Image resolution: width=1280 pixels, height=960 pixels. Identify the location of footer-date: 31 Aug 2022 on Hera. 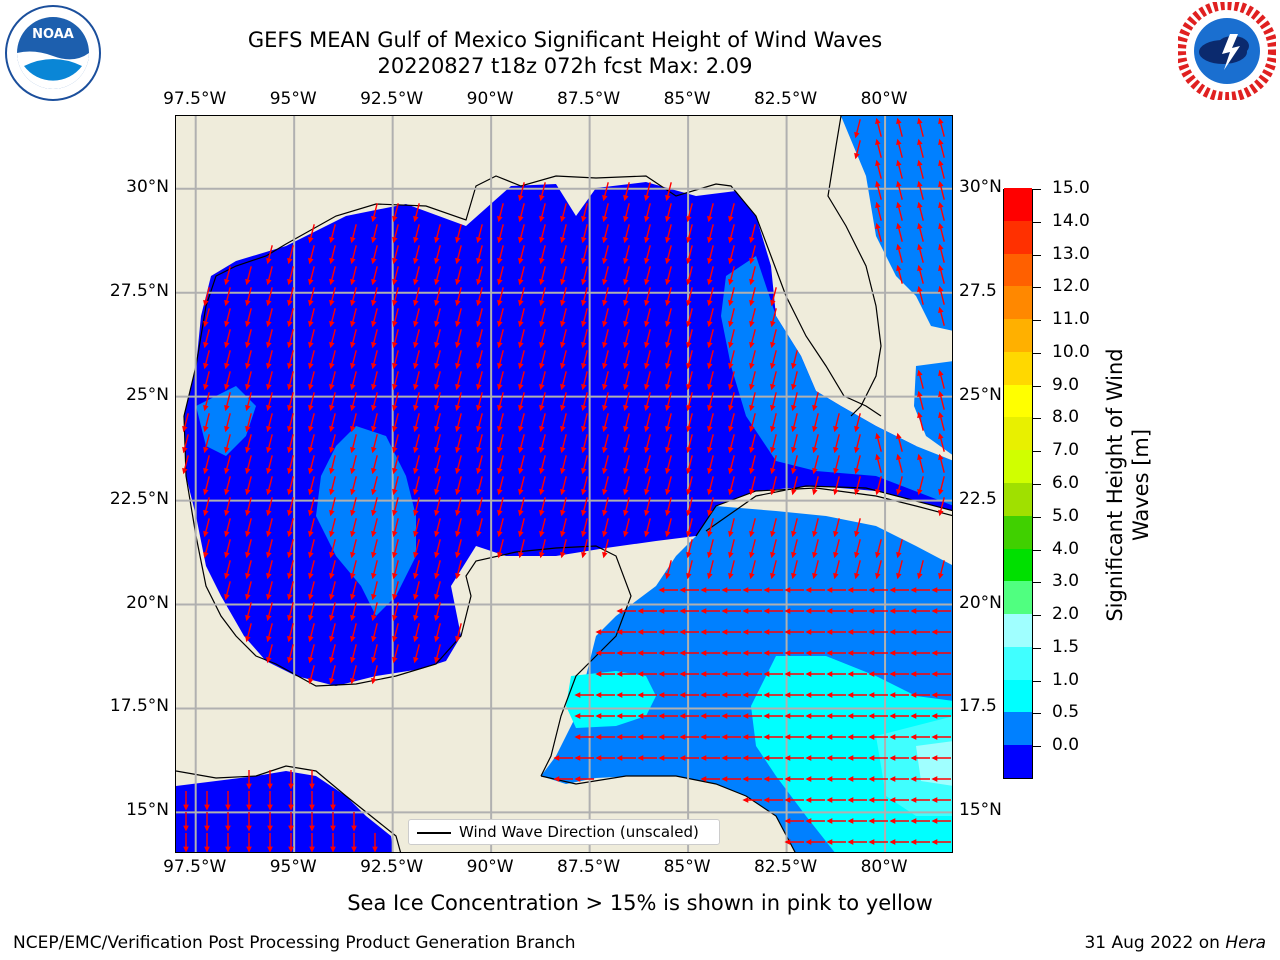
(1175, 943).